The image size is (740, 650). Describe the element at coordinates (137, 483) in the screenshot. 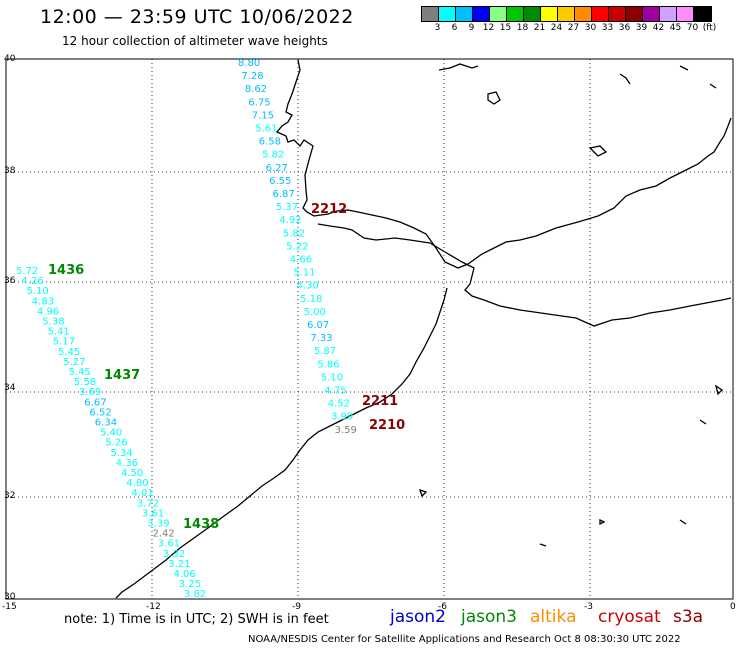

I see `wave-height-value: 4.80` at that location.